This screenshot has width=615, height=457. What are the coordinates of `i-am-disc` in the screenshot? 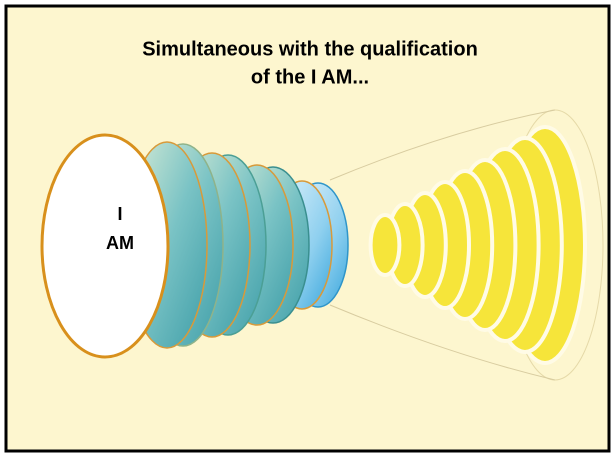 It's located at (105, 246).